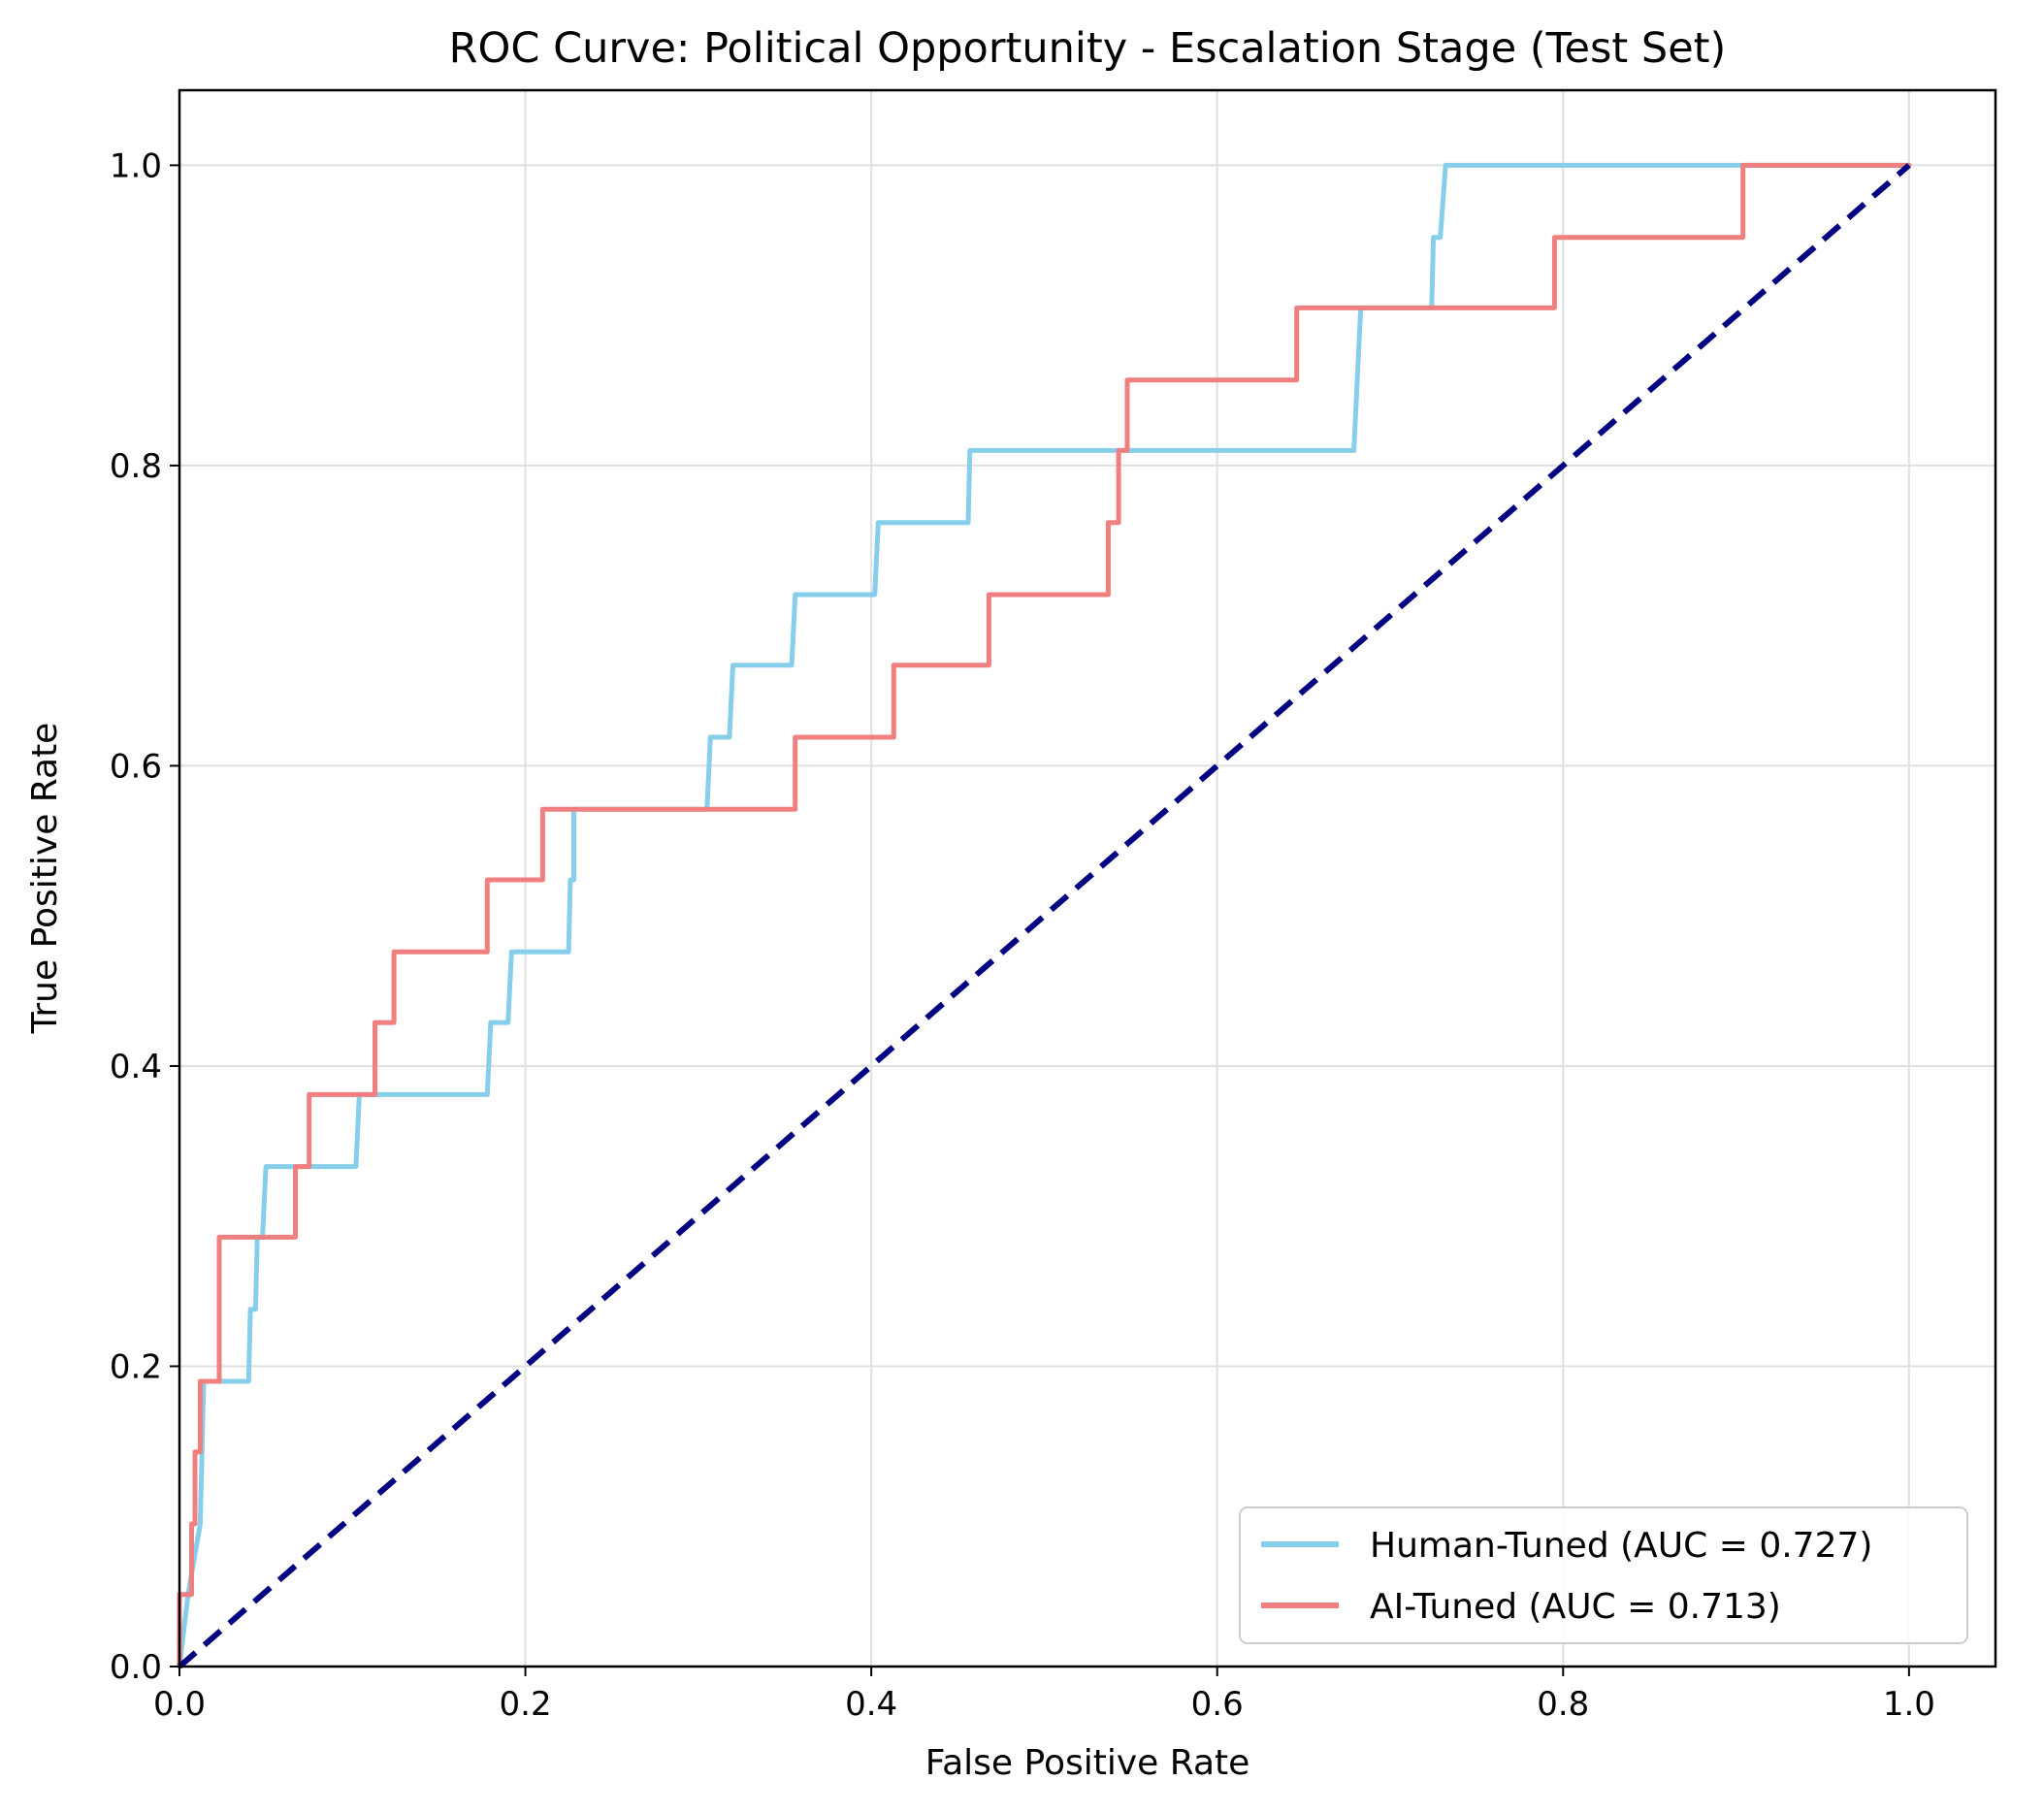  I want to click on y-tick-label: 1.0, so click(136, 165).